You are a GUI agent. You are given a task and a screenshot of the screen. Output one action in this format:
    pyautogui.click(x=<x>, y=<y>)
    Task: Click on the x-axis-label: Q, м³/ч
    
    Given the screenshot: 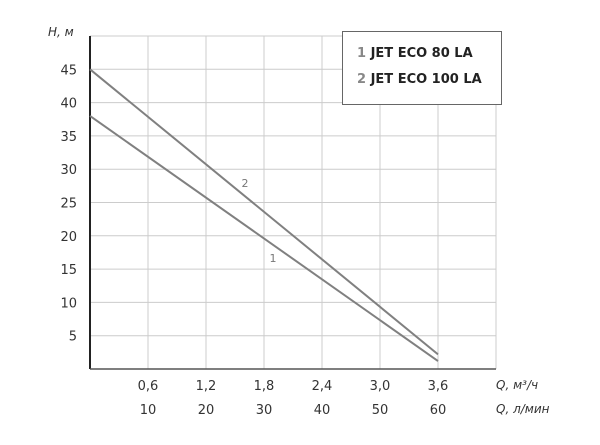 What is the action you would take?
    pyautogui.click(x=517, y=385)
    